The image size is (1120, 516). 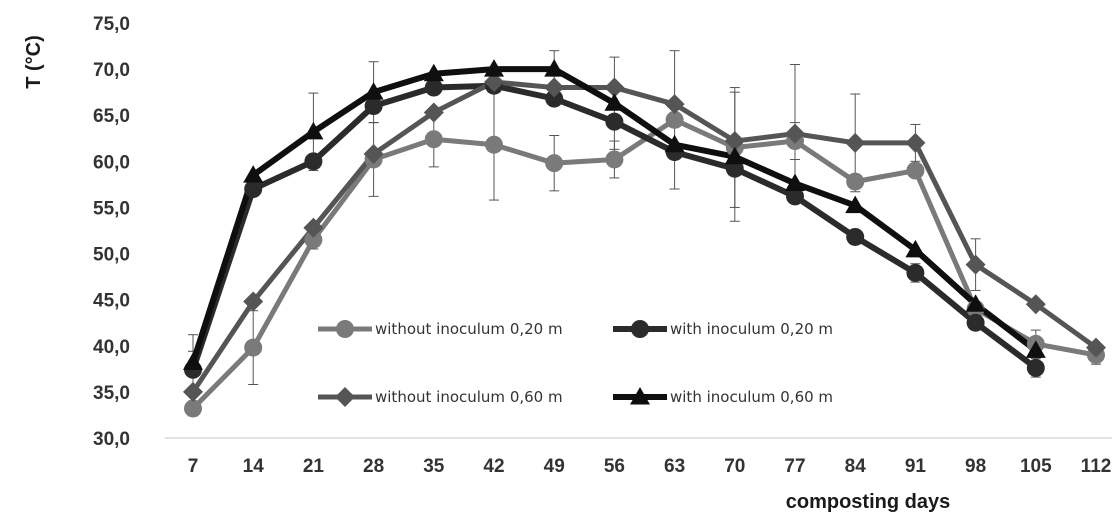 What do you see at coordinates (111, 116) in the screenshot?
I see `y-tick-label: 65,0` at bounding box center [111, 116].